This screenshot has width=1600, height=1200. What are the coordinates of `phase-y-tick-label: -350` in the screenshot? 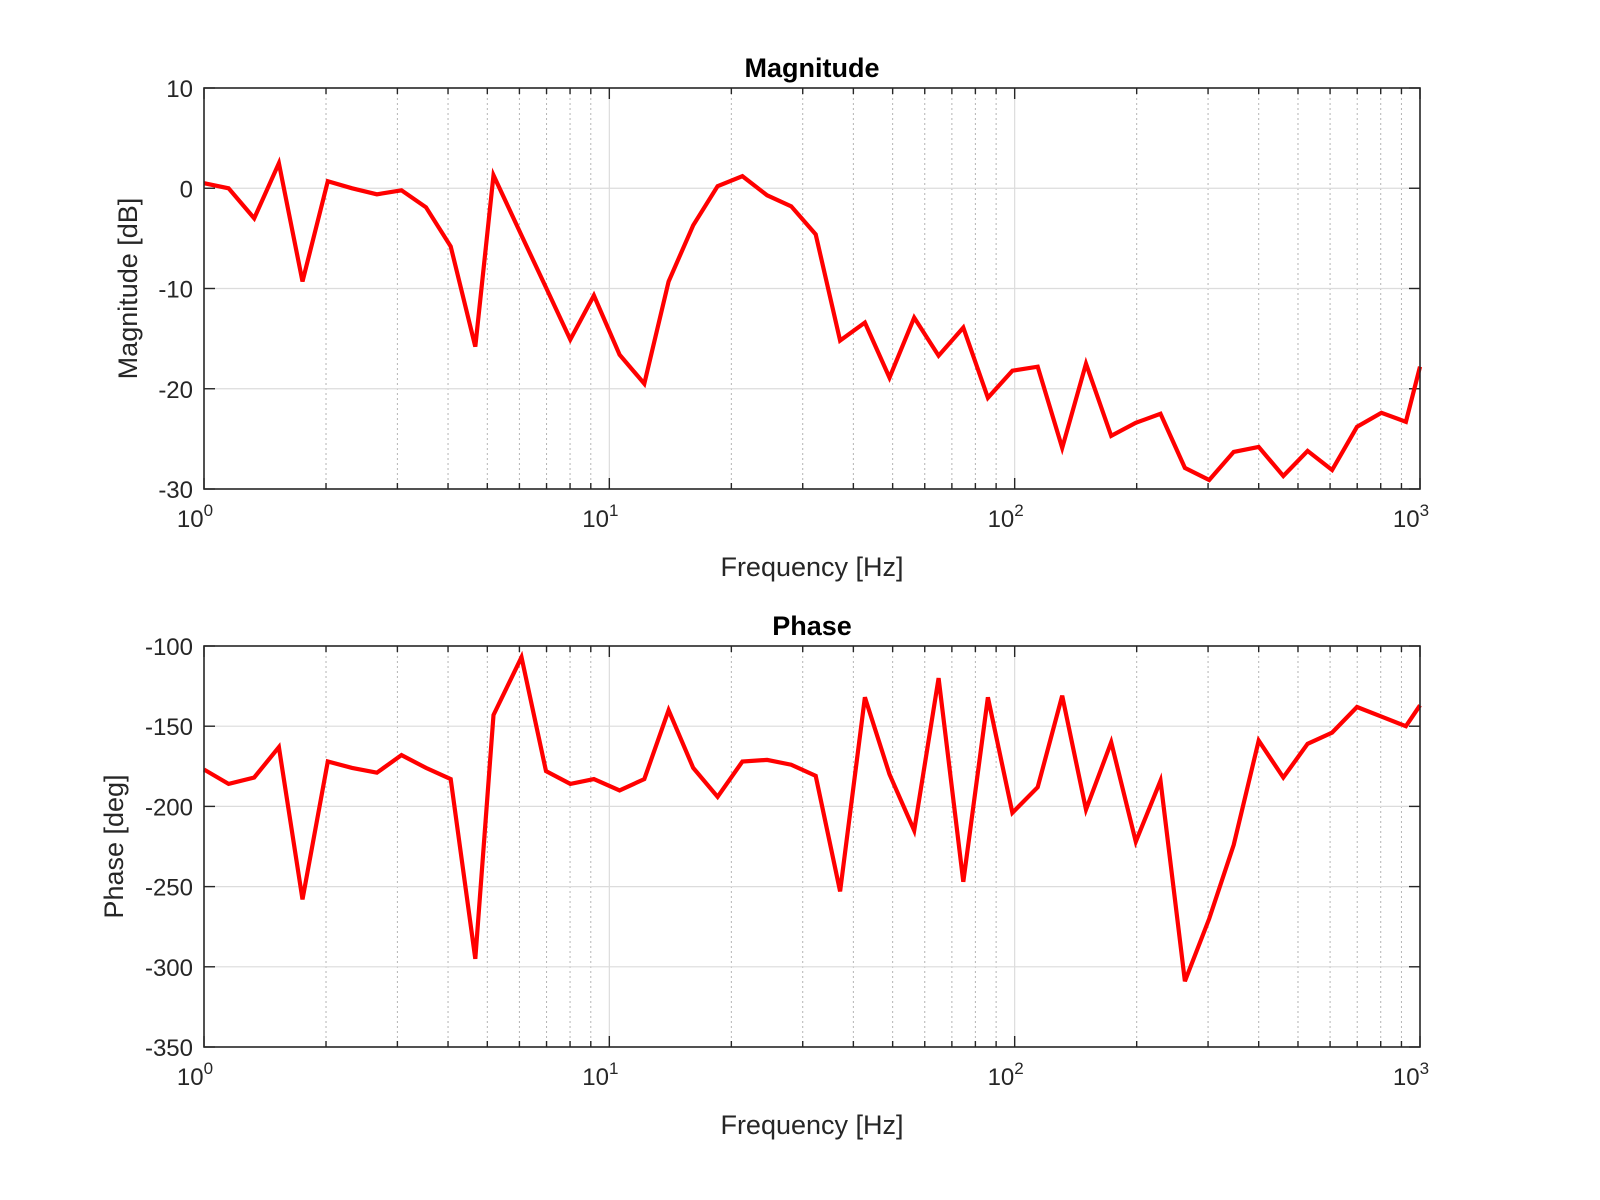 It's located at (169, 1048).